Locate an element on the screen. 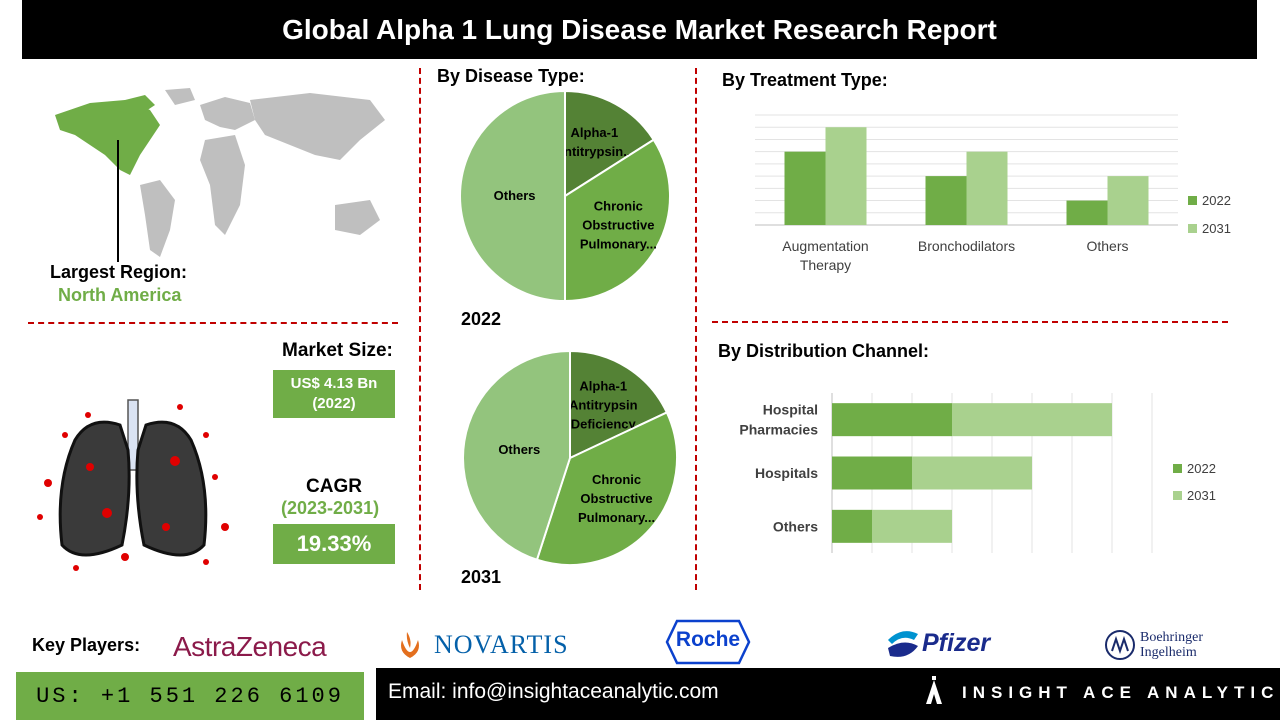 The width and height of the screenshot is (1280, 720). pfizer-logo: Pfizer is located at coordinates (937, 643).